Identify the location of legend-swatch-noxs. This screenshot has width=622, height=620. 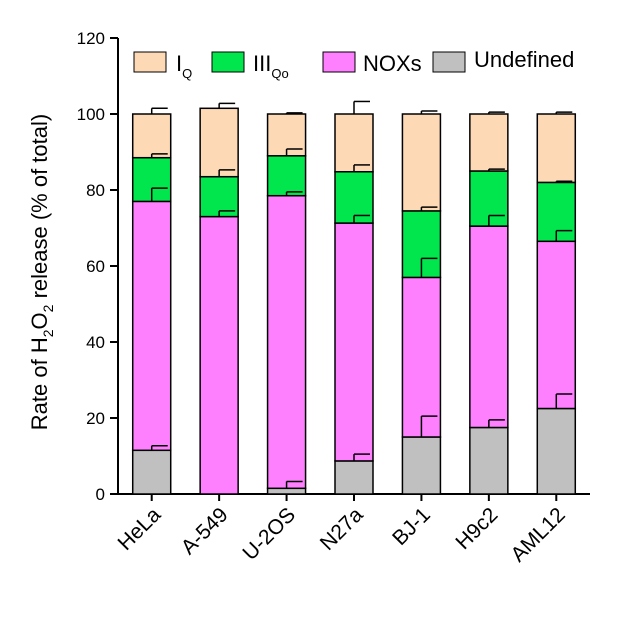
(339, 62).